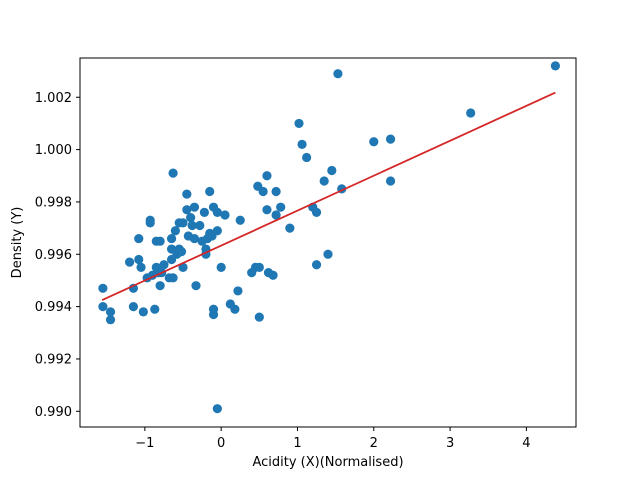  I want to click on y-axis-ticks: 0.990 0.992 0.994 0.996 0.998 1.000 1.002, so click(57, 255).